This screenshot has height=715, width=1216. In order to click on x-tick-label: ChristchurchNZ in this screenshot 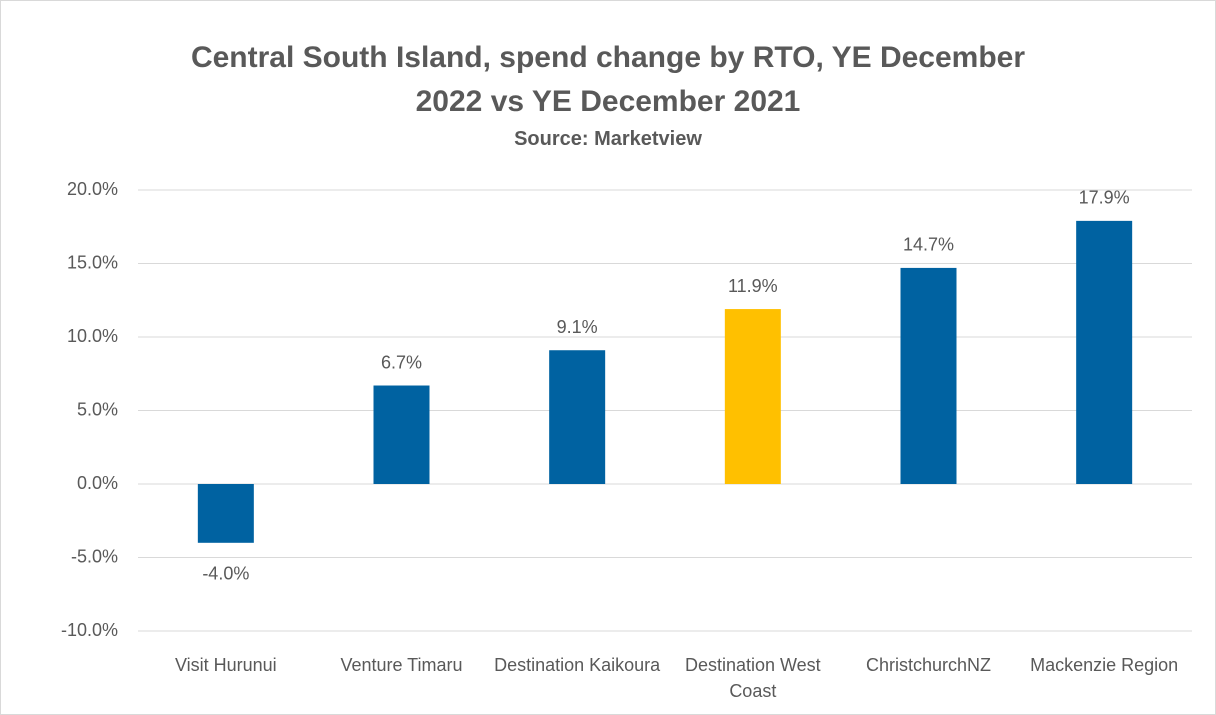, I will do `click(928, 665)`.